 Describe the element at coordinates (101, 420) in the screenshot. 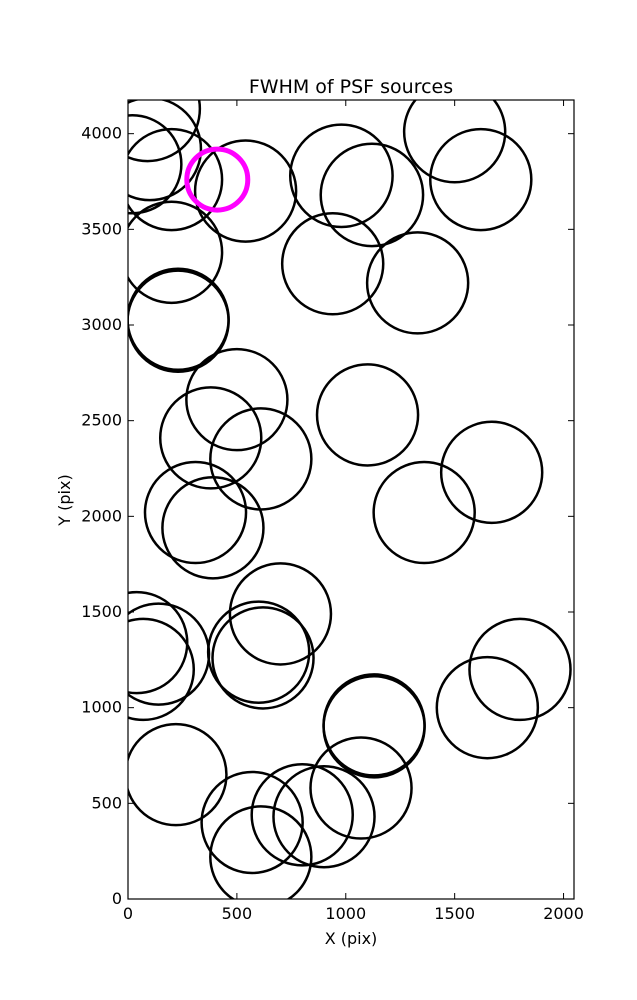

I see `y-tick-label: 2500` at that location.